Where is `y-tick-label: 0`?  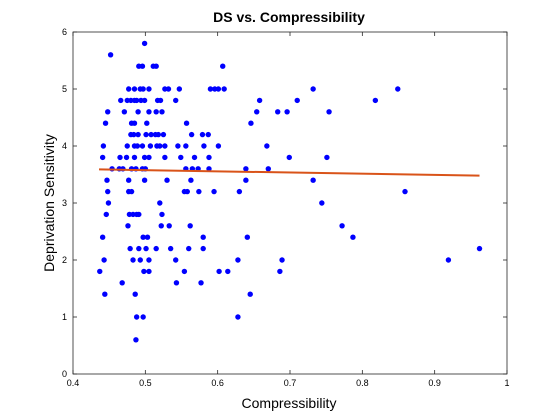 y-tick-label: 0 is located at coordinates (64, 374).